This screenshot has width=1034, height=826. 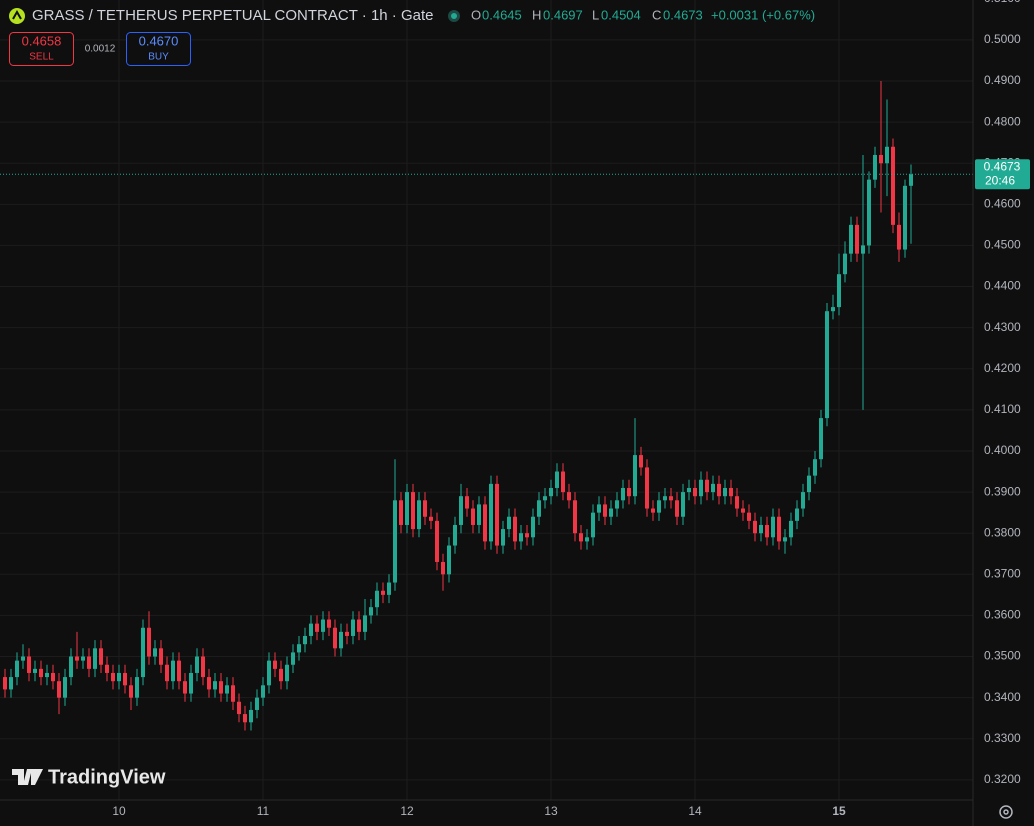 I want to click on symbol-logo-mark, so click(x=17, y=14).